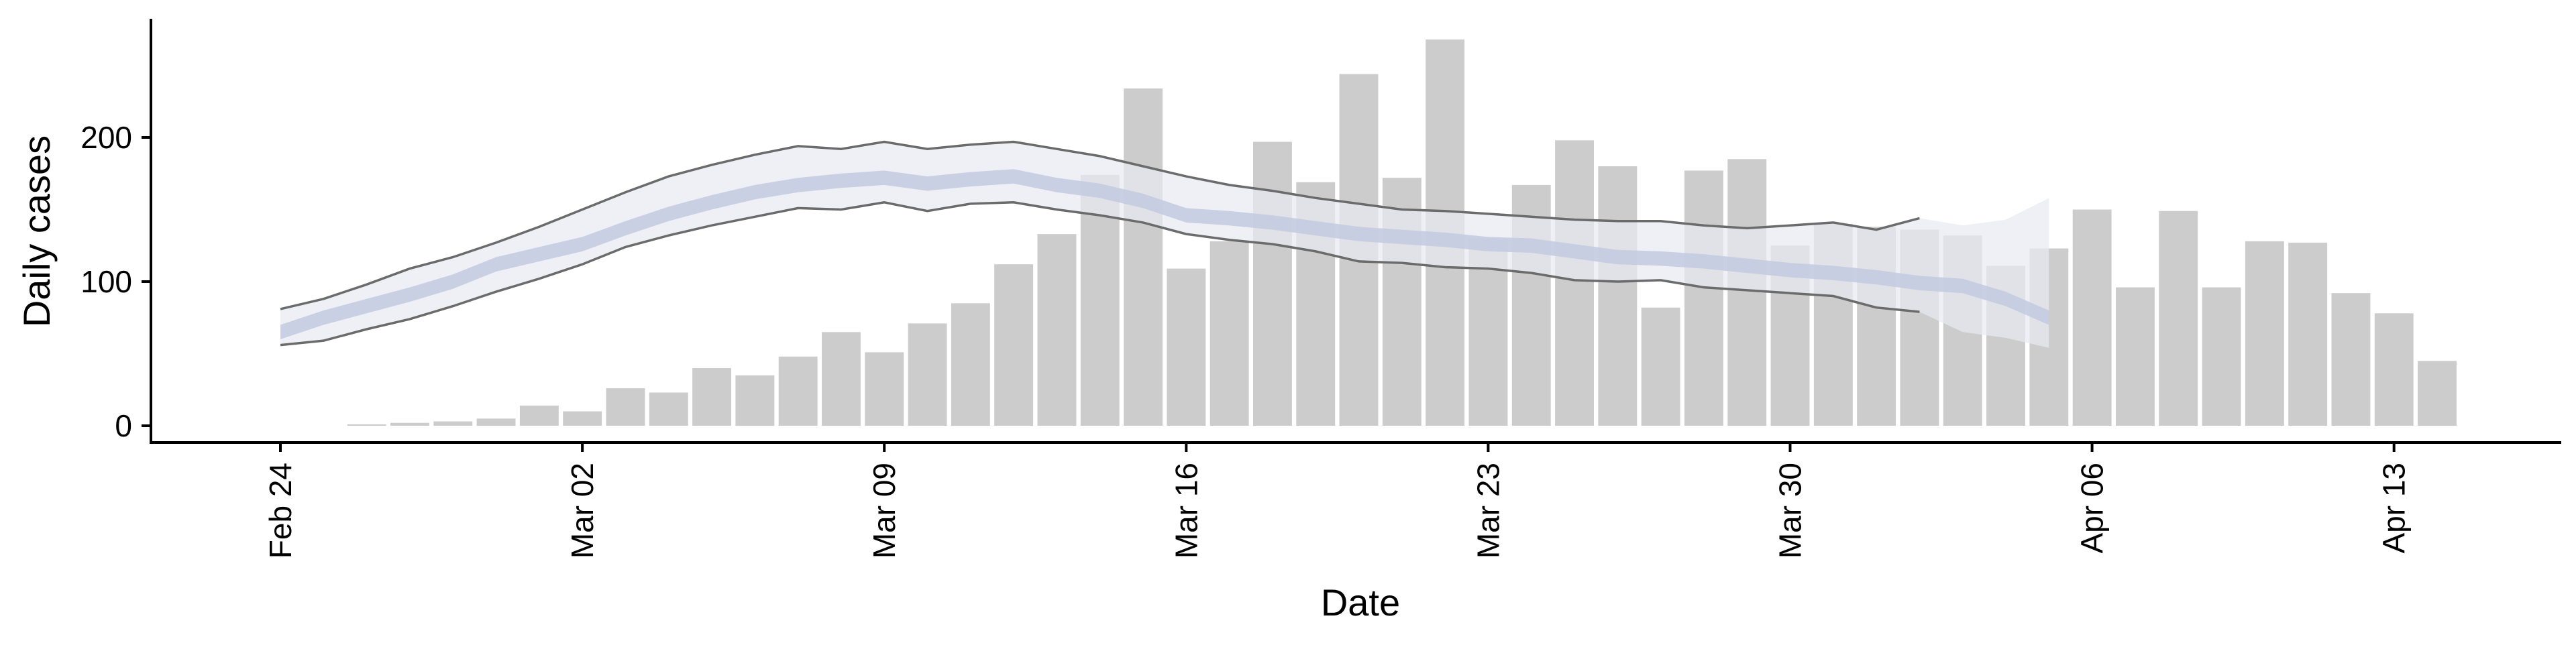  What do you see at coordinates (1186, 511) in the screenshot?
I see `x-tick-label: Mar 16` at bounding box center [1186, 511].